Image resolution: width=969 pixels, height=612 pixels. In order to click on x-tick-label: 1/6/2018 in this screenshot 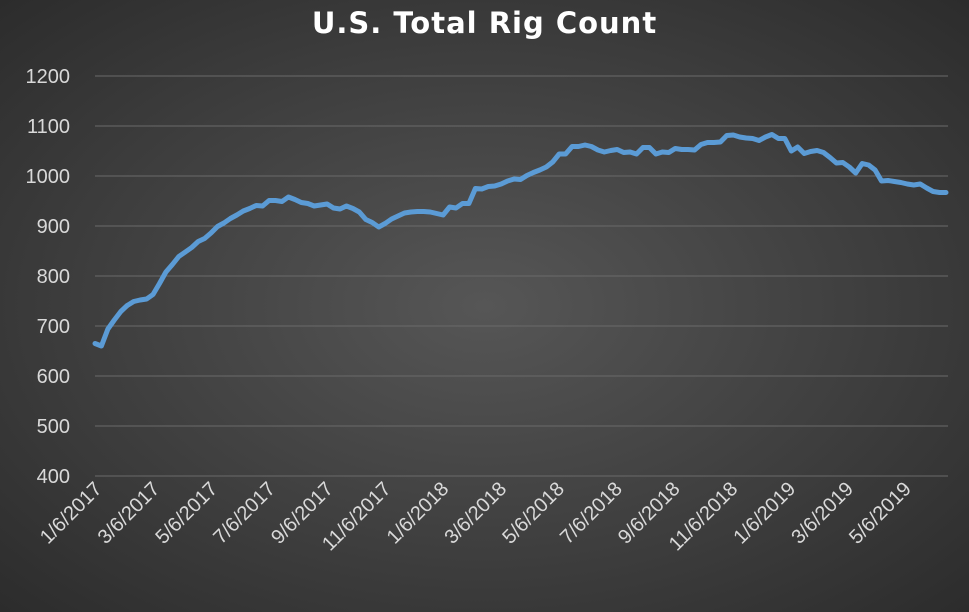, I will do `click(418, 513)`.